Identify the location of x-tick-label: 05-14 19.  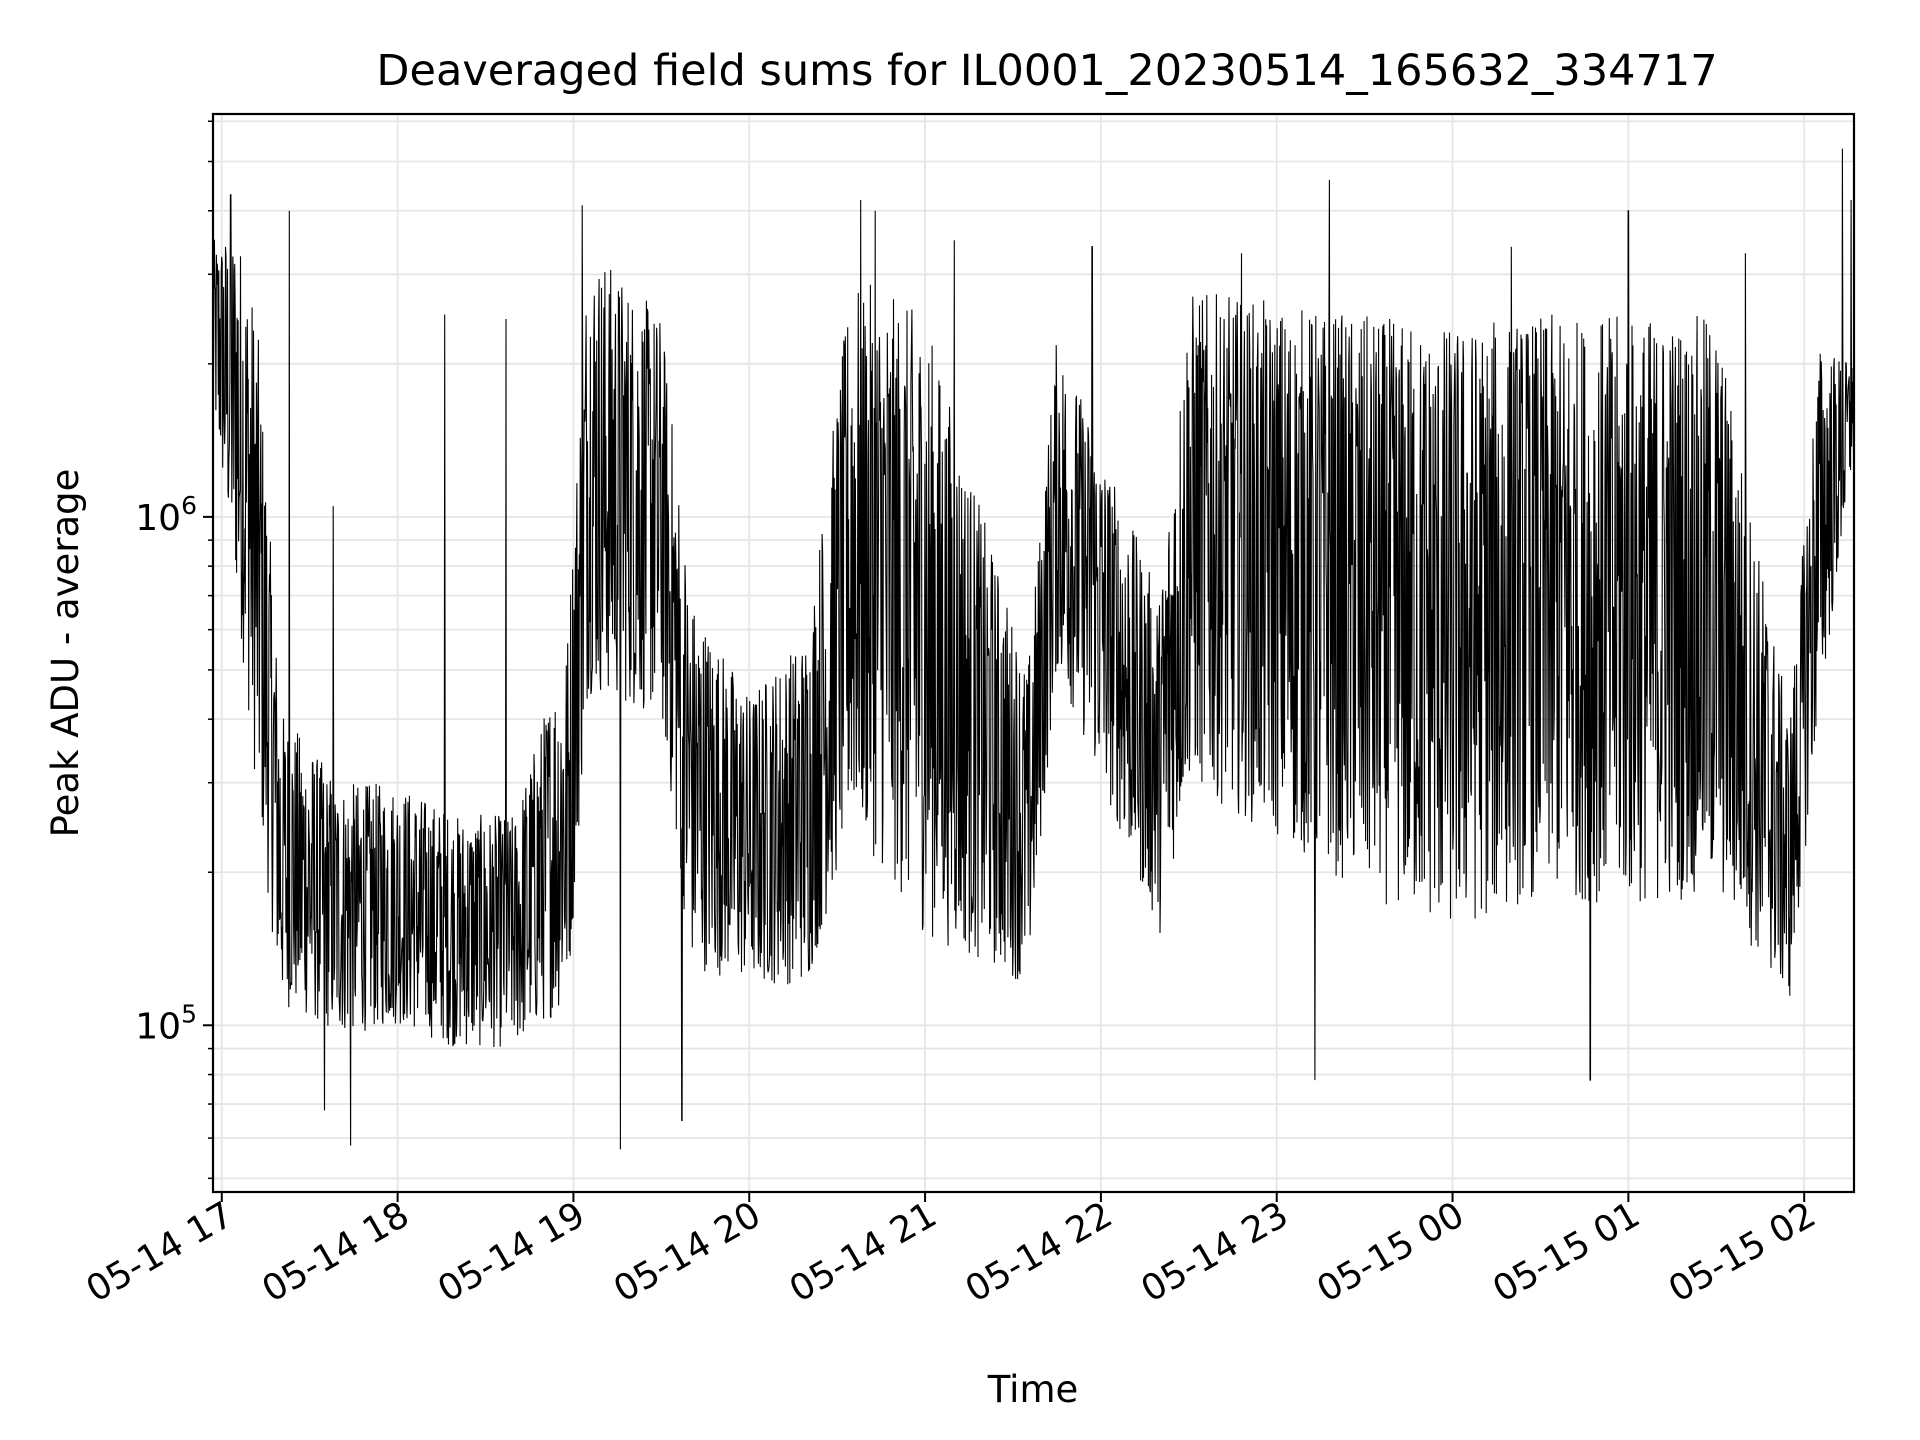
(511, 1252).